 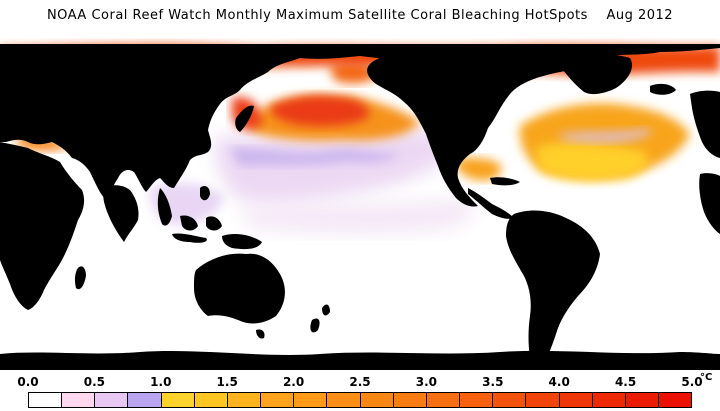 What do you see at coordinates (161, 382) in the screenshot?
I see `scale-tick-label: 1.0` at bounding box center [161, 382].